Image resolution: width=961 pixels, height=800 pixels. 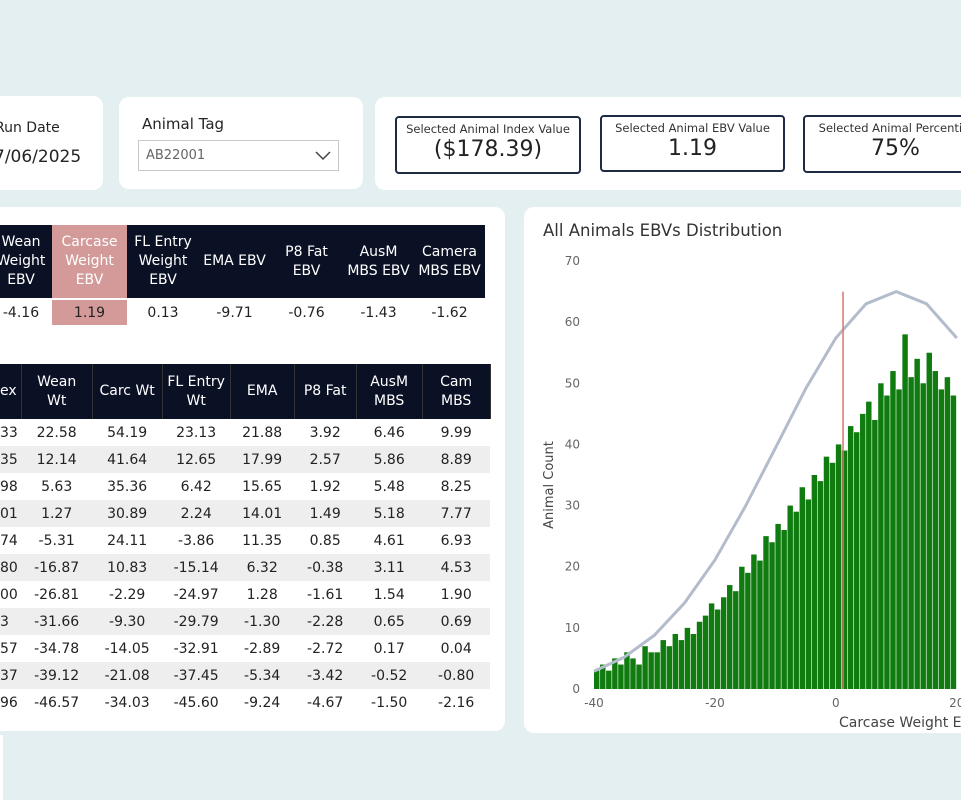 I want to click on table-cell: -5.31, so click(x=56, y=540).